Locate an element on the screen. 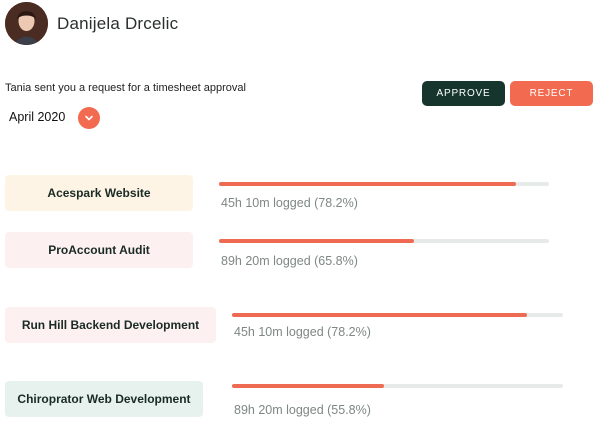  avatar is located at coordinates (26, 23).